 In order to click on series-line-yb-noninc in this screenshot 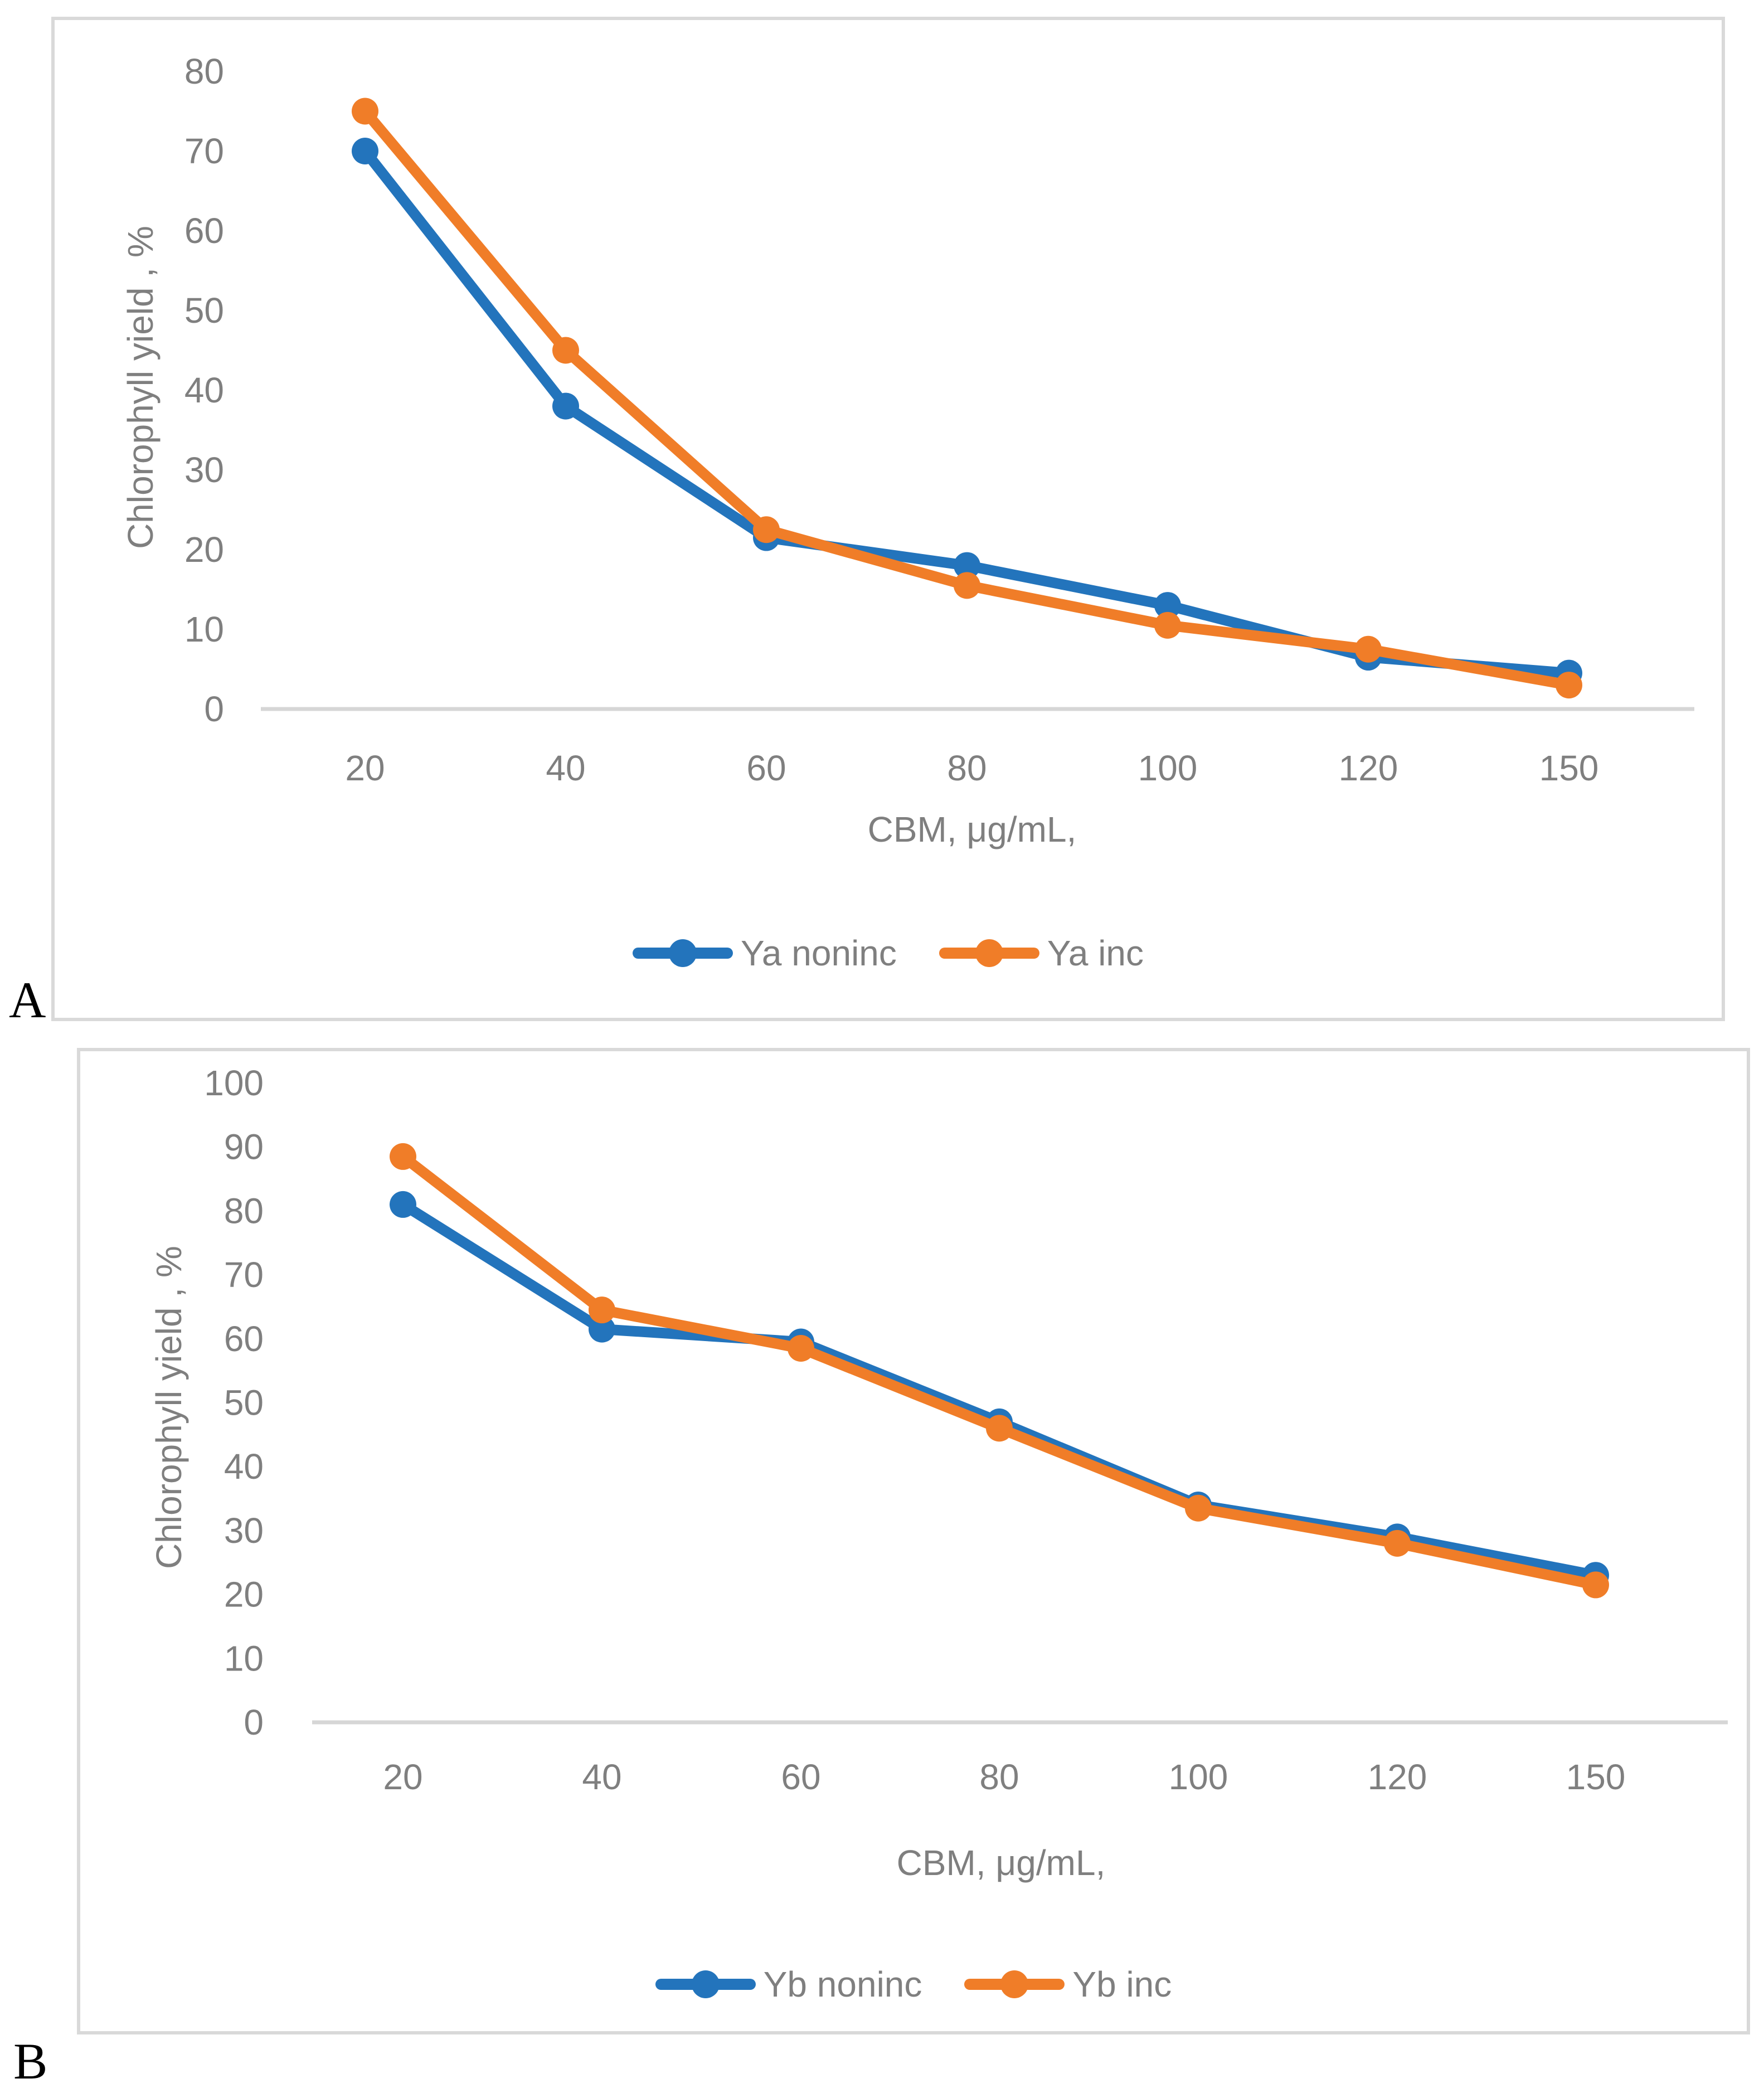, I will do `click(999, 1390)`.